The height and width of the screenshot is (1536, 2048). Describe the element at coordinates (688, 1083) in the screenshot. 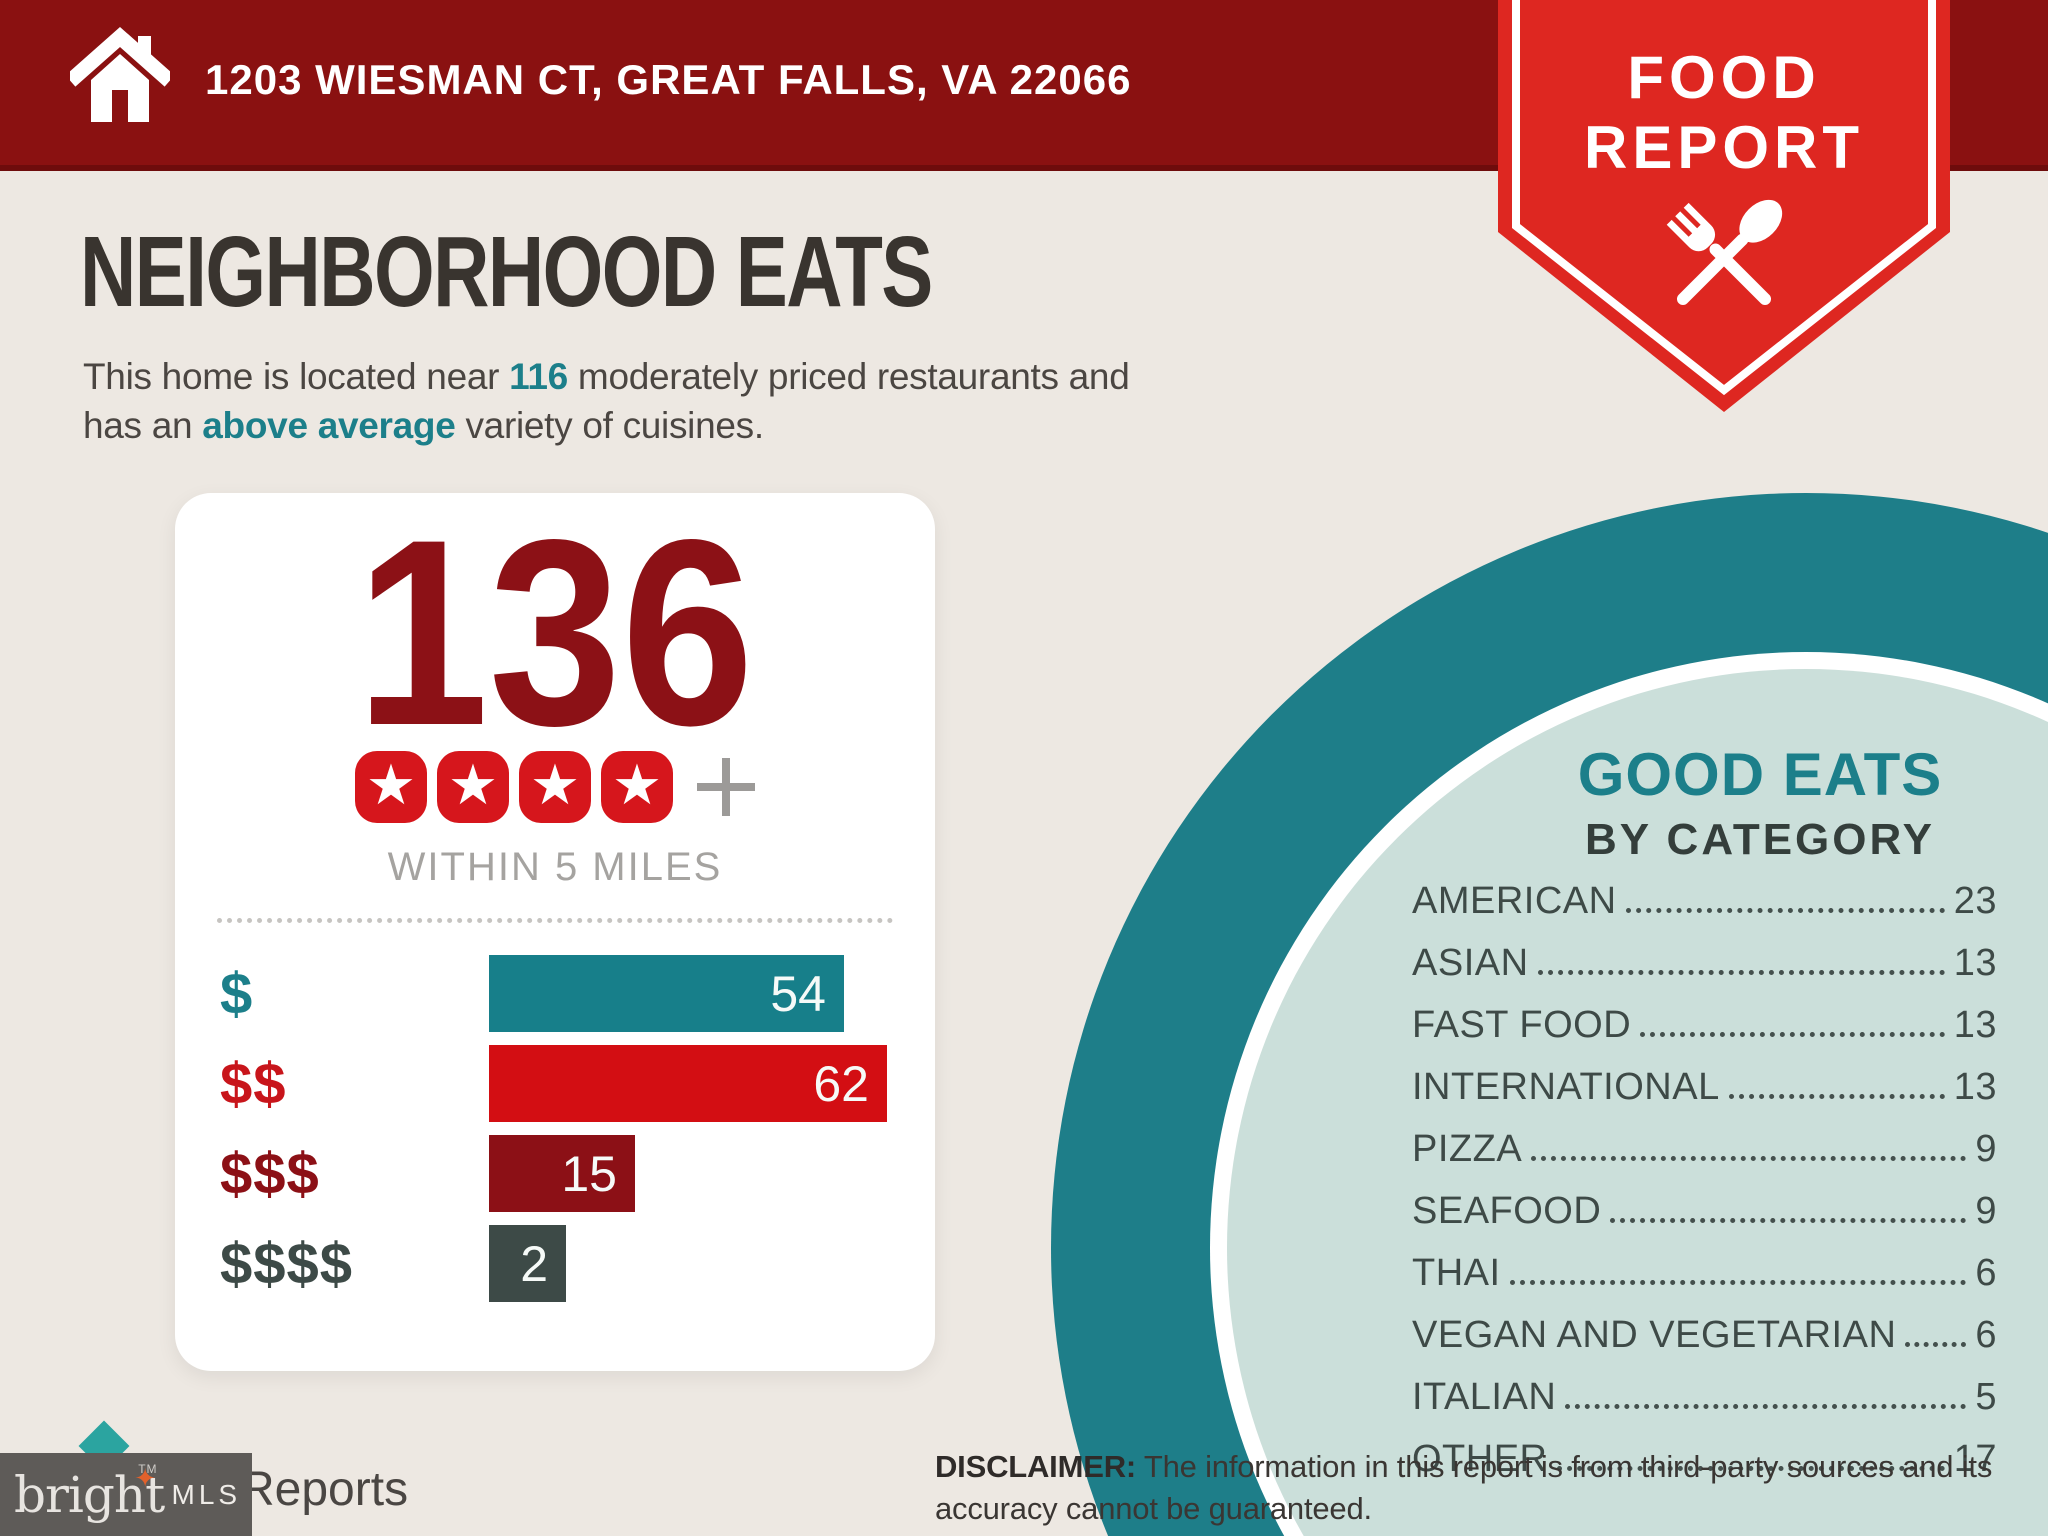

I see `bar: 62` at that location.